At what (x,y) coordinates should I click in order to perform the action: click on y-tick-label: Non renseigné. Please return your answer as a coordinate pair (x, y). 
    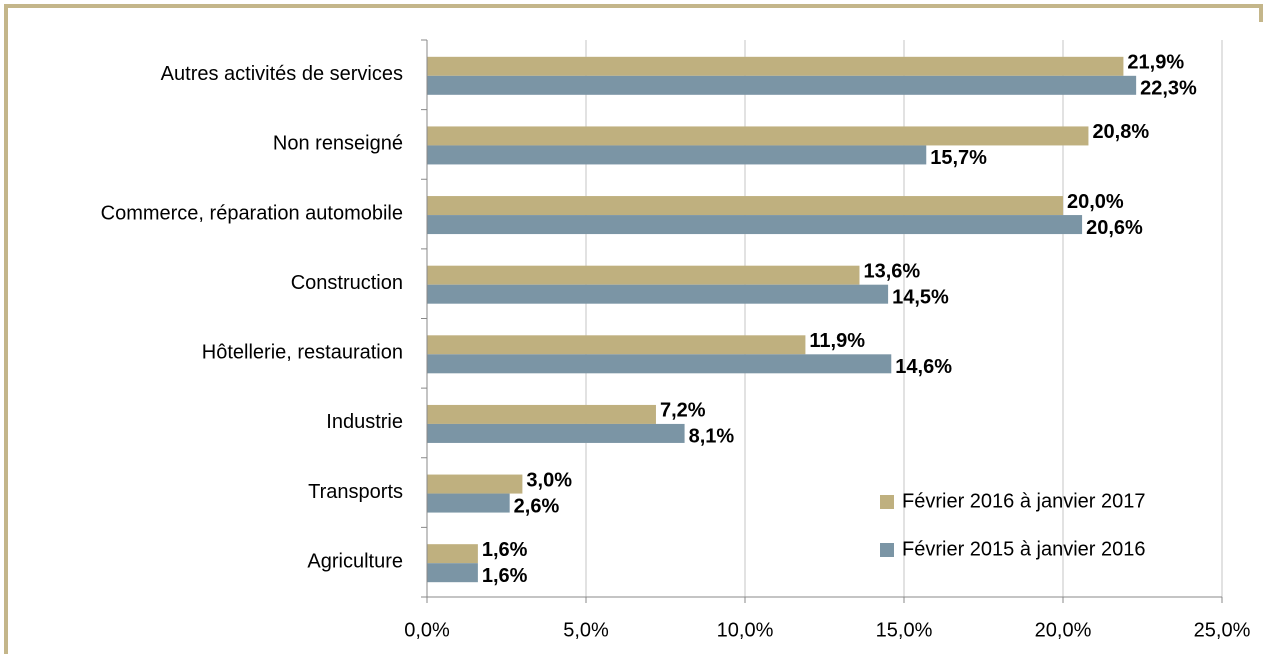
    Looking at the image, I should click on (338, 144).